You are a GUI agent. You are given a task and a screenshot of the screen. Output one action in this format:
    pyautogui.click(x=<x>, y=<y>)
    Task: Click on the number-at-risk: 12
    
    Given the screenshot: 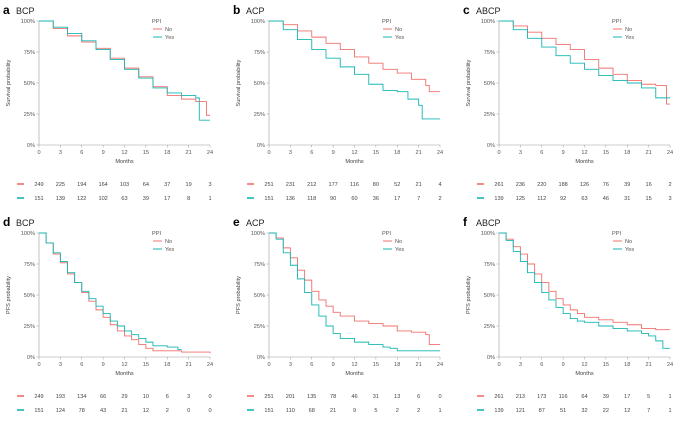 What is the action you would take?
    pyautogui.click(x=146, y=411)
    